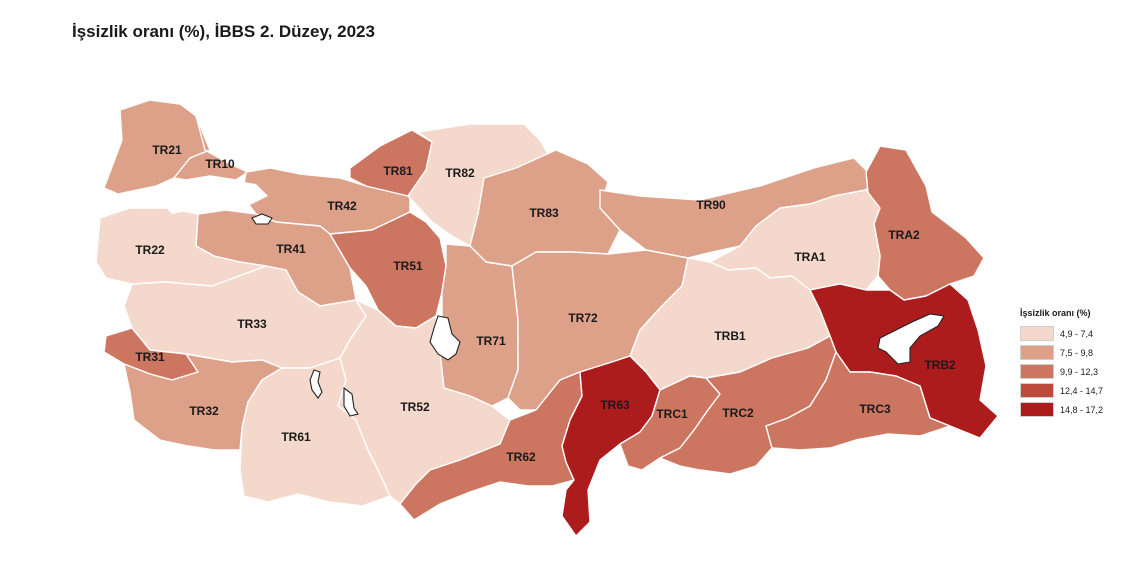  Describe the element at coordinates (911, 339) in the screenshot. I see `lake-van` at that location.